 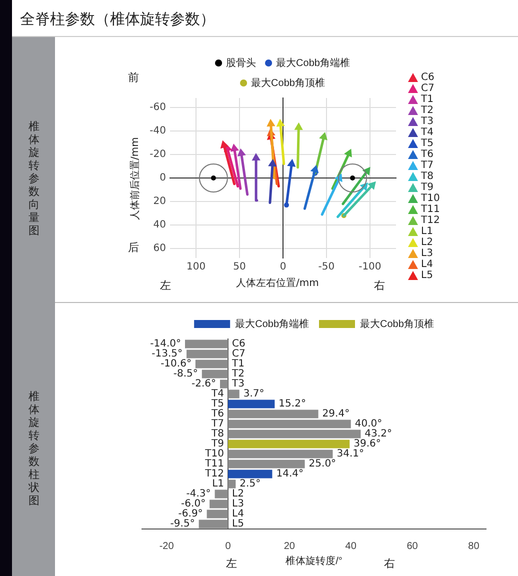 I want to click on x-axis-title: 椎体旋转度/°, so click(x=314, y=560).